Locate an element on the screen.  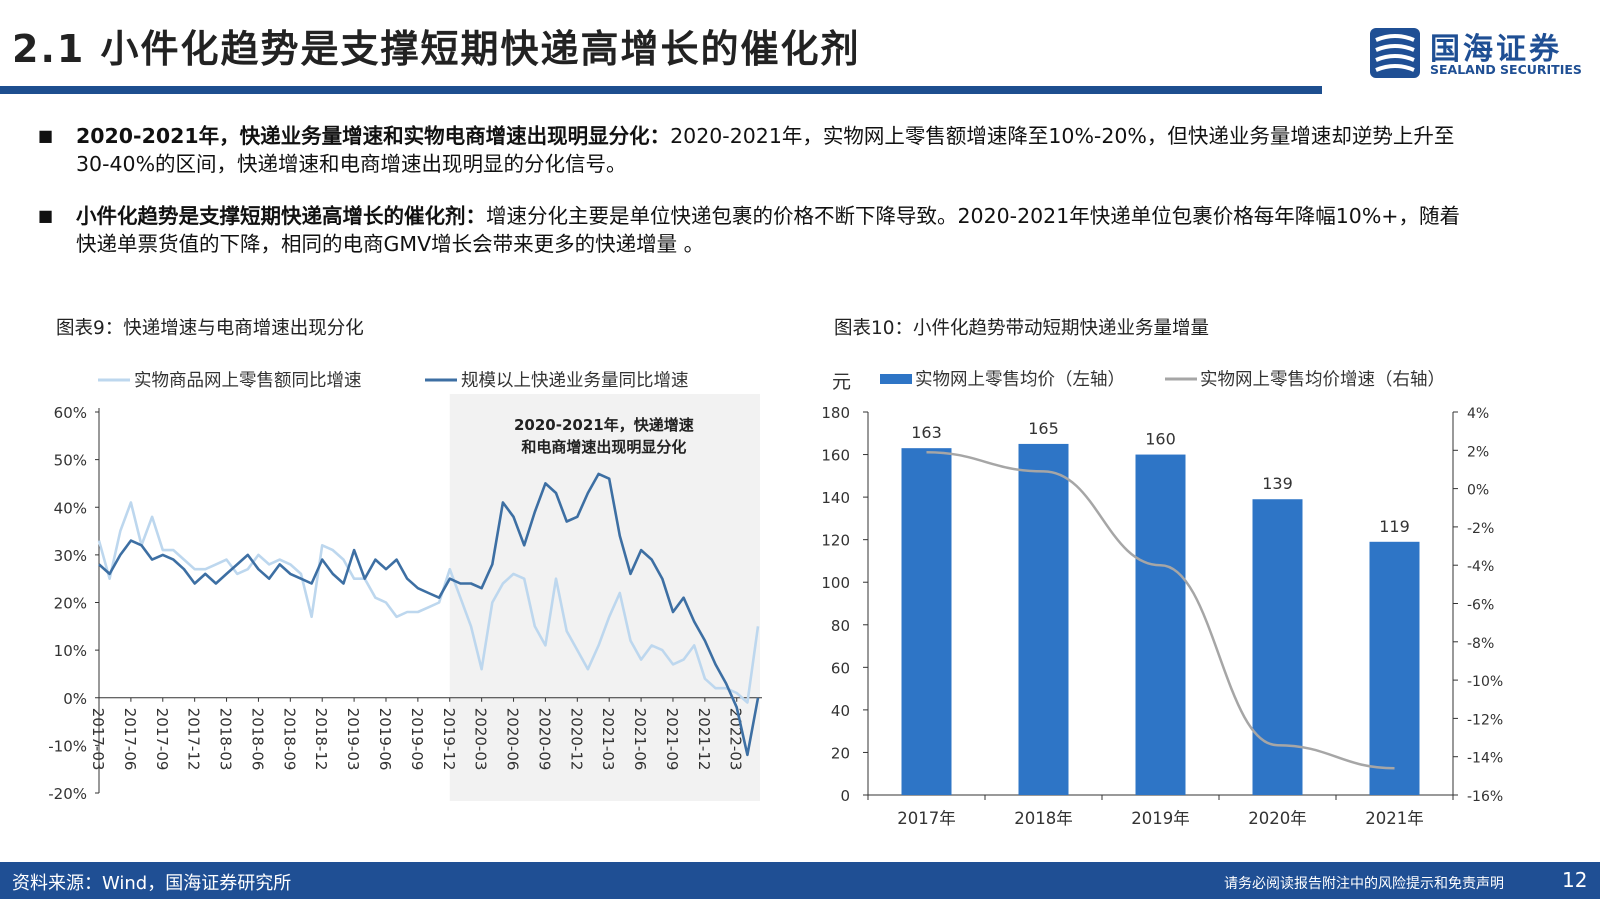
disclaimer: 请务必阅读报告附注中的风险提示和免责声明 is located at coordinates (1364, 884).